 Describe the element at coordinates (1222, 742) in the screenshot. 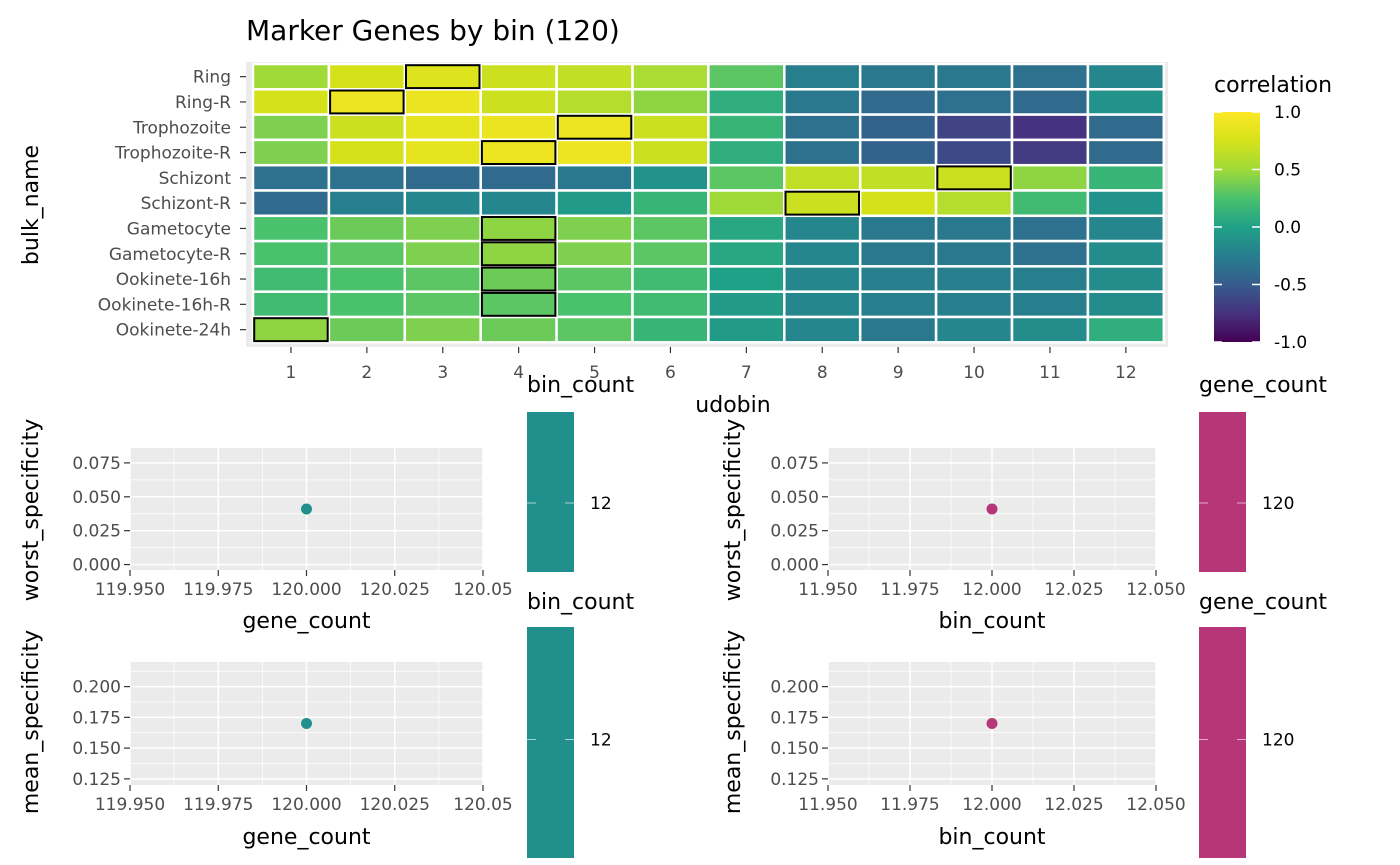

I see `legend-colorbar` at that location.